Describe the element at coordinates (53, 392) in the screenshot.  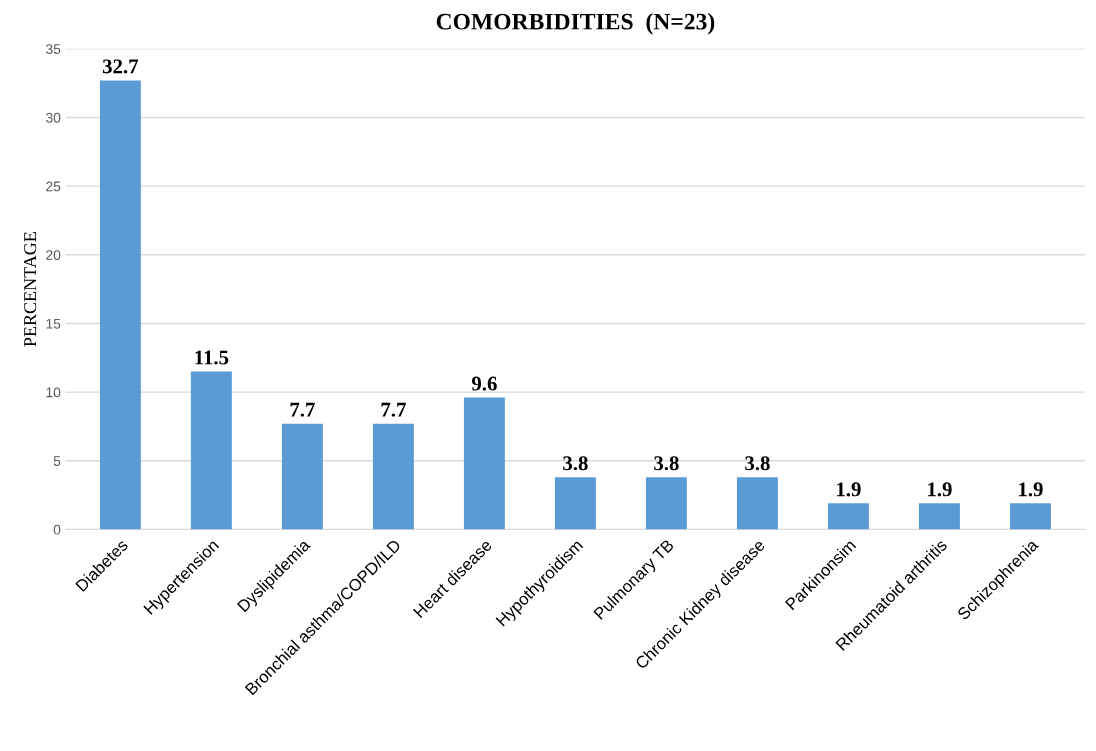
I see `y-tick-label: 10` at that location.